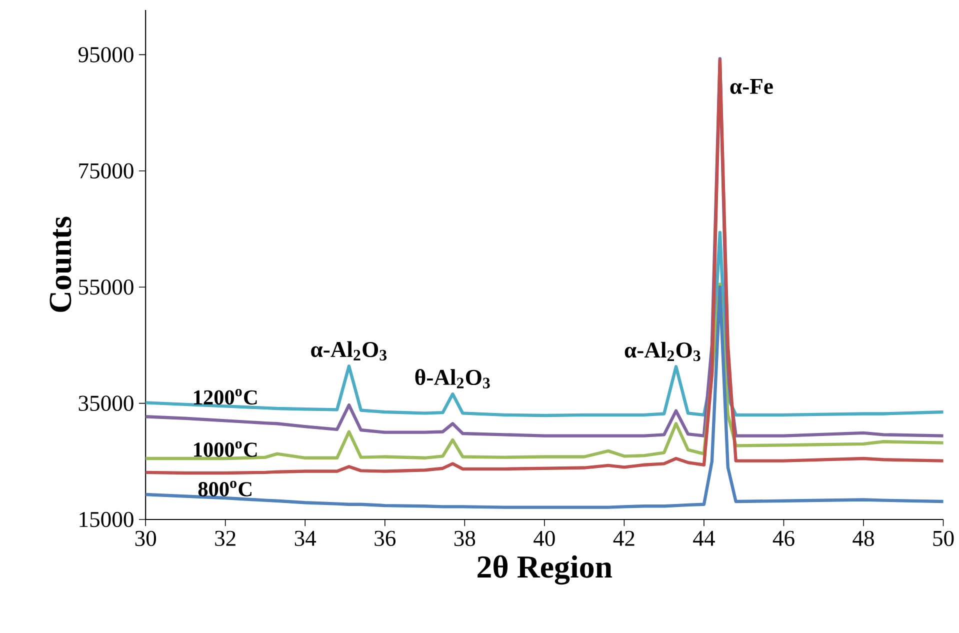 This screenshot has width=959, height=633. Describe the element at coordinates (943, 538) in the screenshot. I see `x-tick-label: 50` at that location.